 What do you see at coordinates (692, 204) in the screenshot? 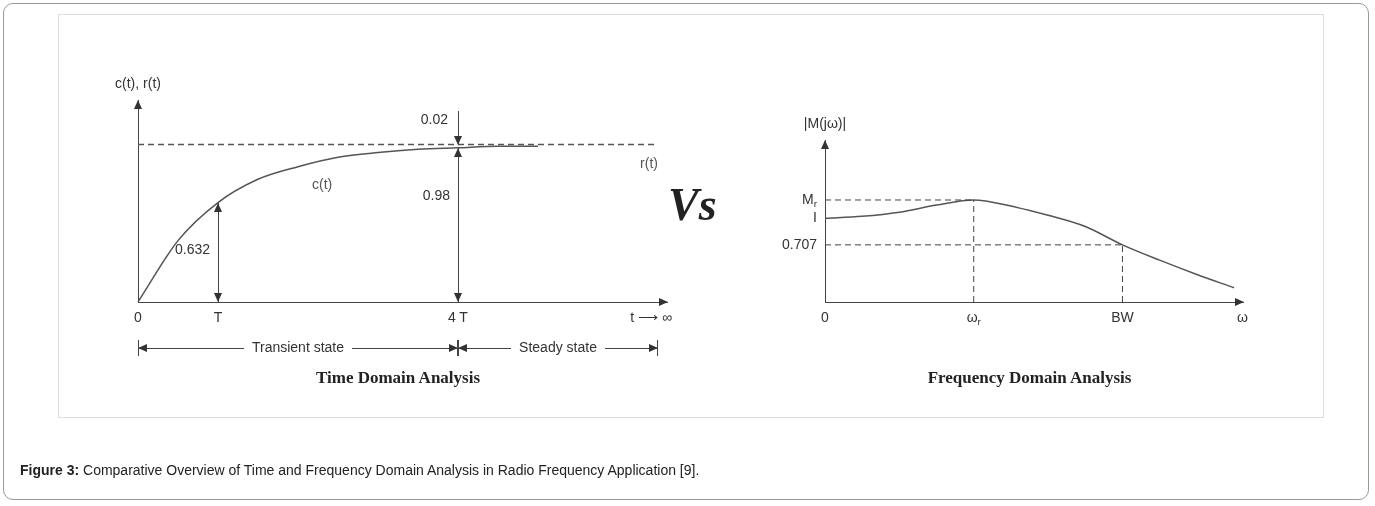
I see `text: Vs` at bounding box center [692, 204].